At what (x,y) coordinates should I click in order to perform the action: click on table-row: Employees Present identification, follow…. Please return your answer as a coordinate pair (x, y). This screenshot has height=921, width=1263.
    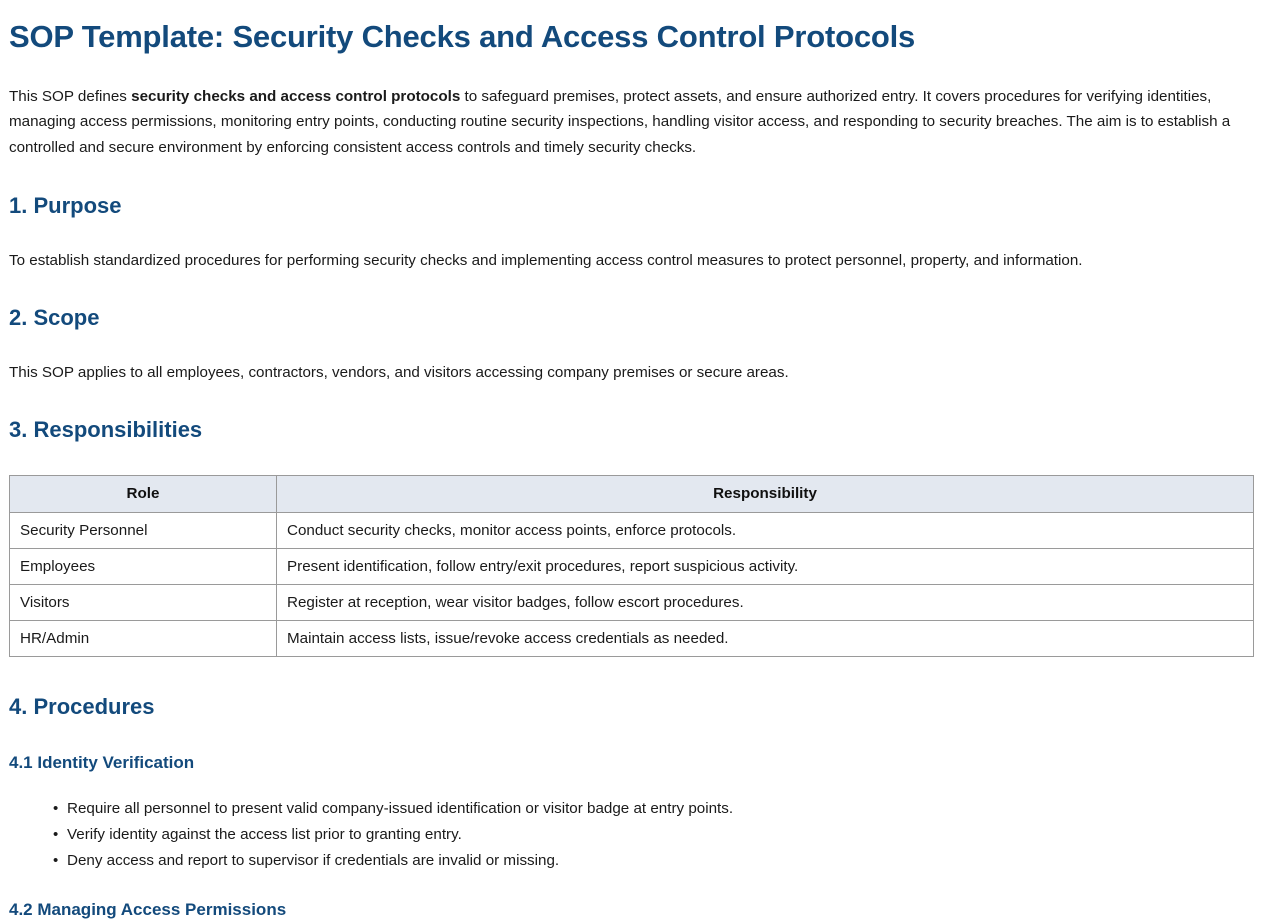
    Looking at the image, I should click on (631, 566).